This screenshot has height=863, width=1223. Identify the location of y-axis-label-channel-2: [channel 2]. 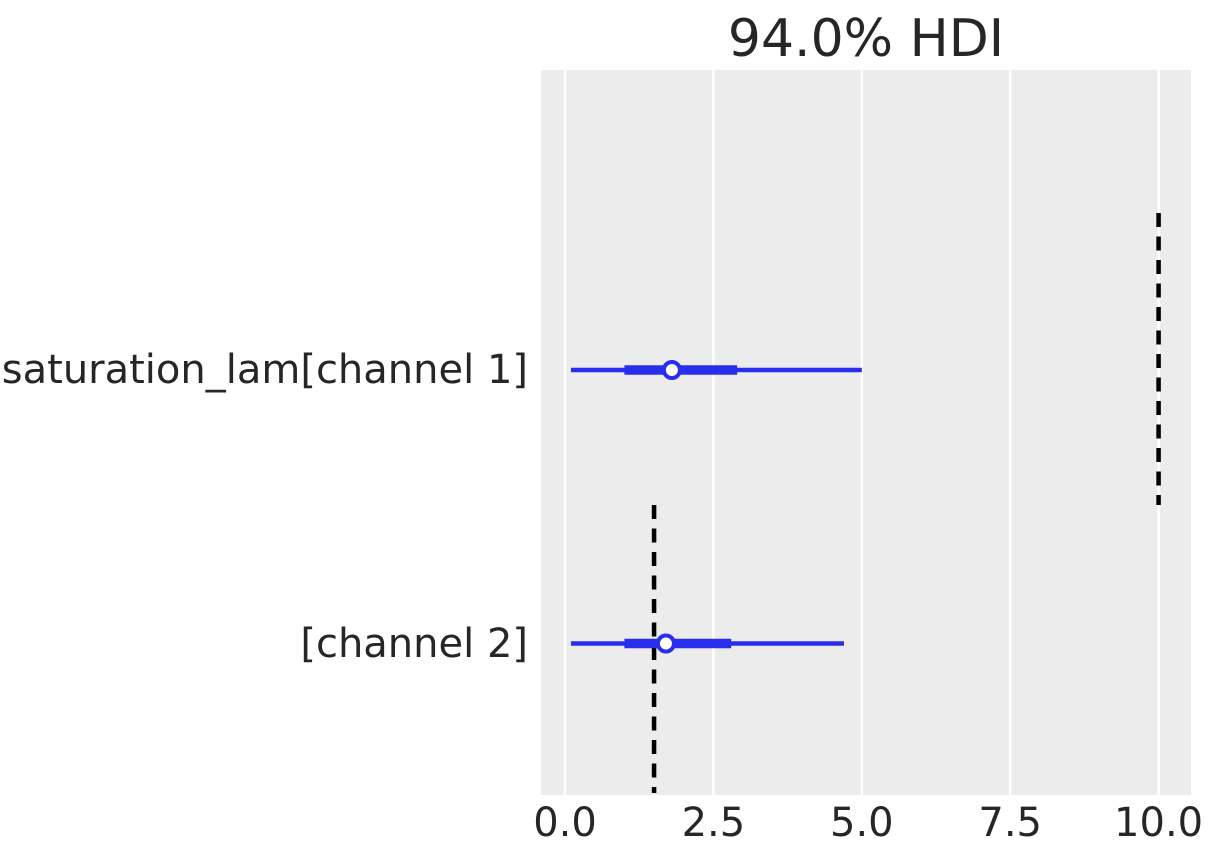
(414, 644).